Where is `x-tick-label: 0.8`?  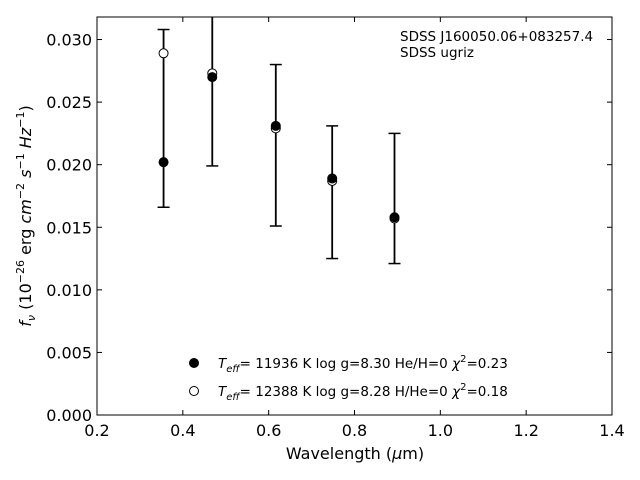 x-tick-label: 0.8 is located at coordinates (354, 430).